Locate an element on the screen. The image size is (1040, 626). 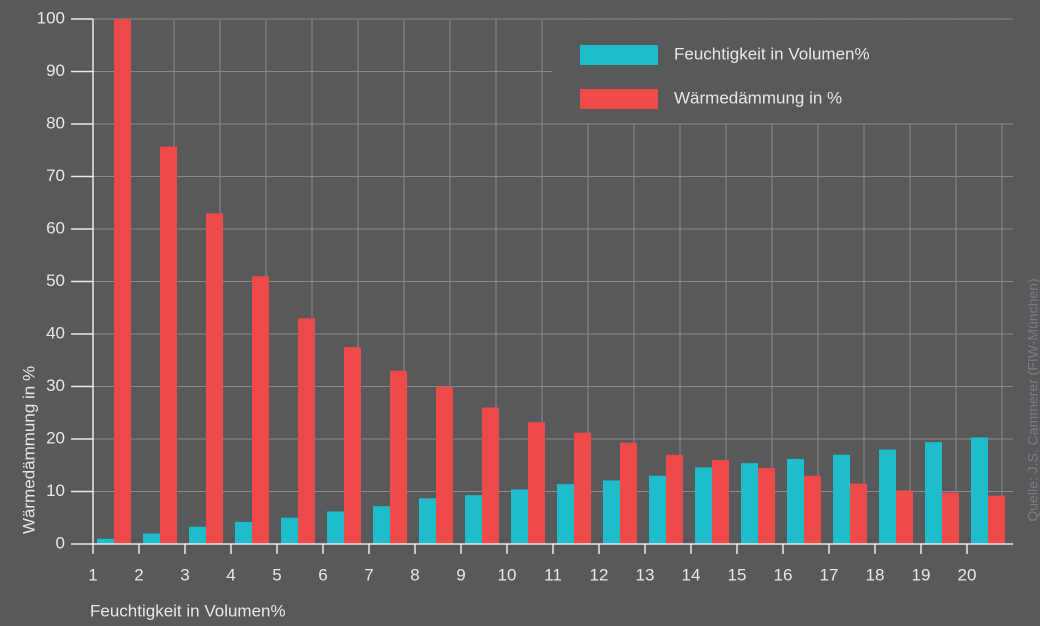
x-tick-label: 3 is located at coordinates (184, 574).